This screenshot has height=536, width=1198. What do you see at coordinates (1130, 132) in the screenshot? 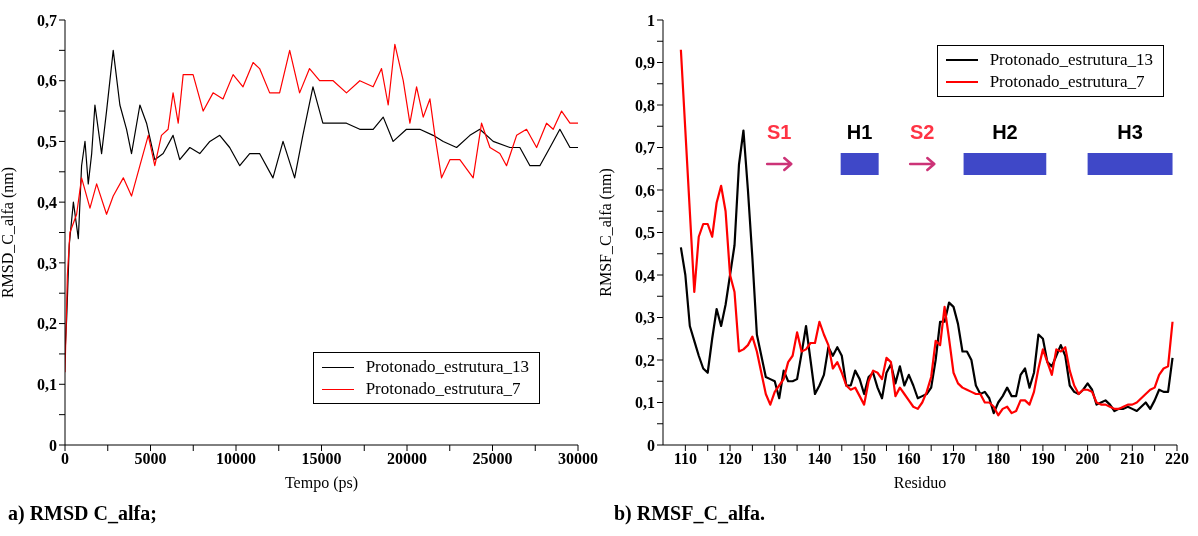
I see `annotation: H3` at bounding box center [1130, 132].